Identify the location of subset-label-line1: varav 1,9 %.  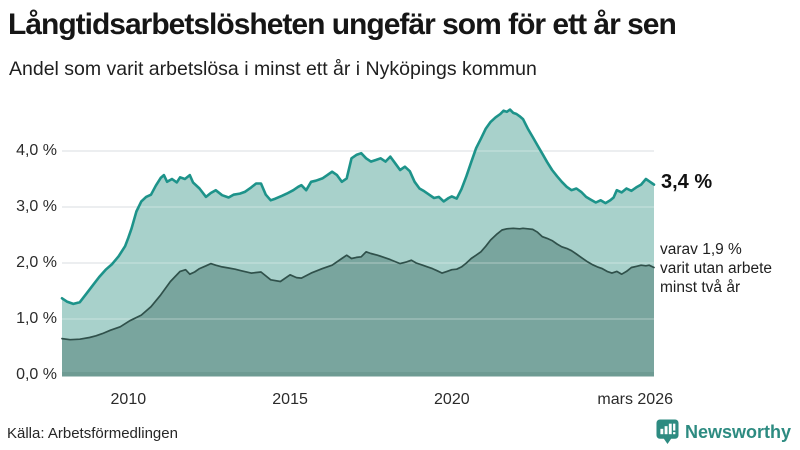
(701, 249).